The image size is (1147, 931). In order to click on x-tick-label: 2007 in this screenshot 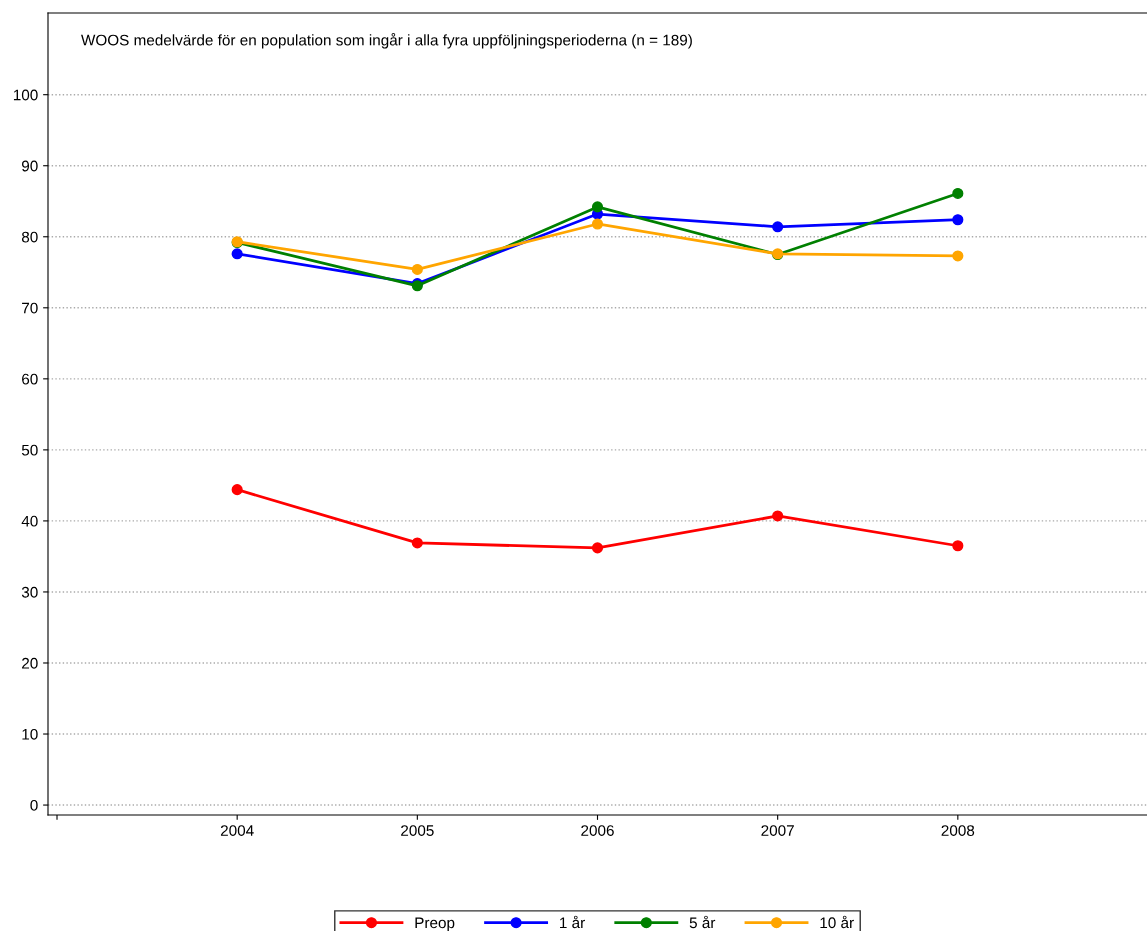, I will do `click(777, 830)`.